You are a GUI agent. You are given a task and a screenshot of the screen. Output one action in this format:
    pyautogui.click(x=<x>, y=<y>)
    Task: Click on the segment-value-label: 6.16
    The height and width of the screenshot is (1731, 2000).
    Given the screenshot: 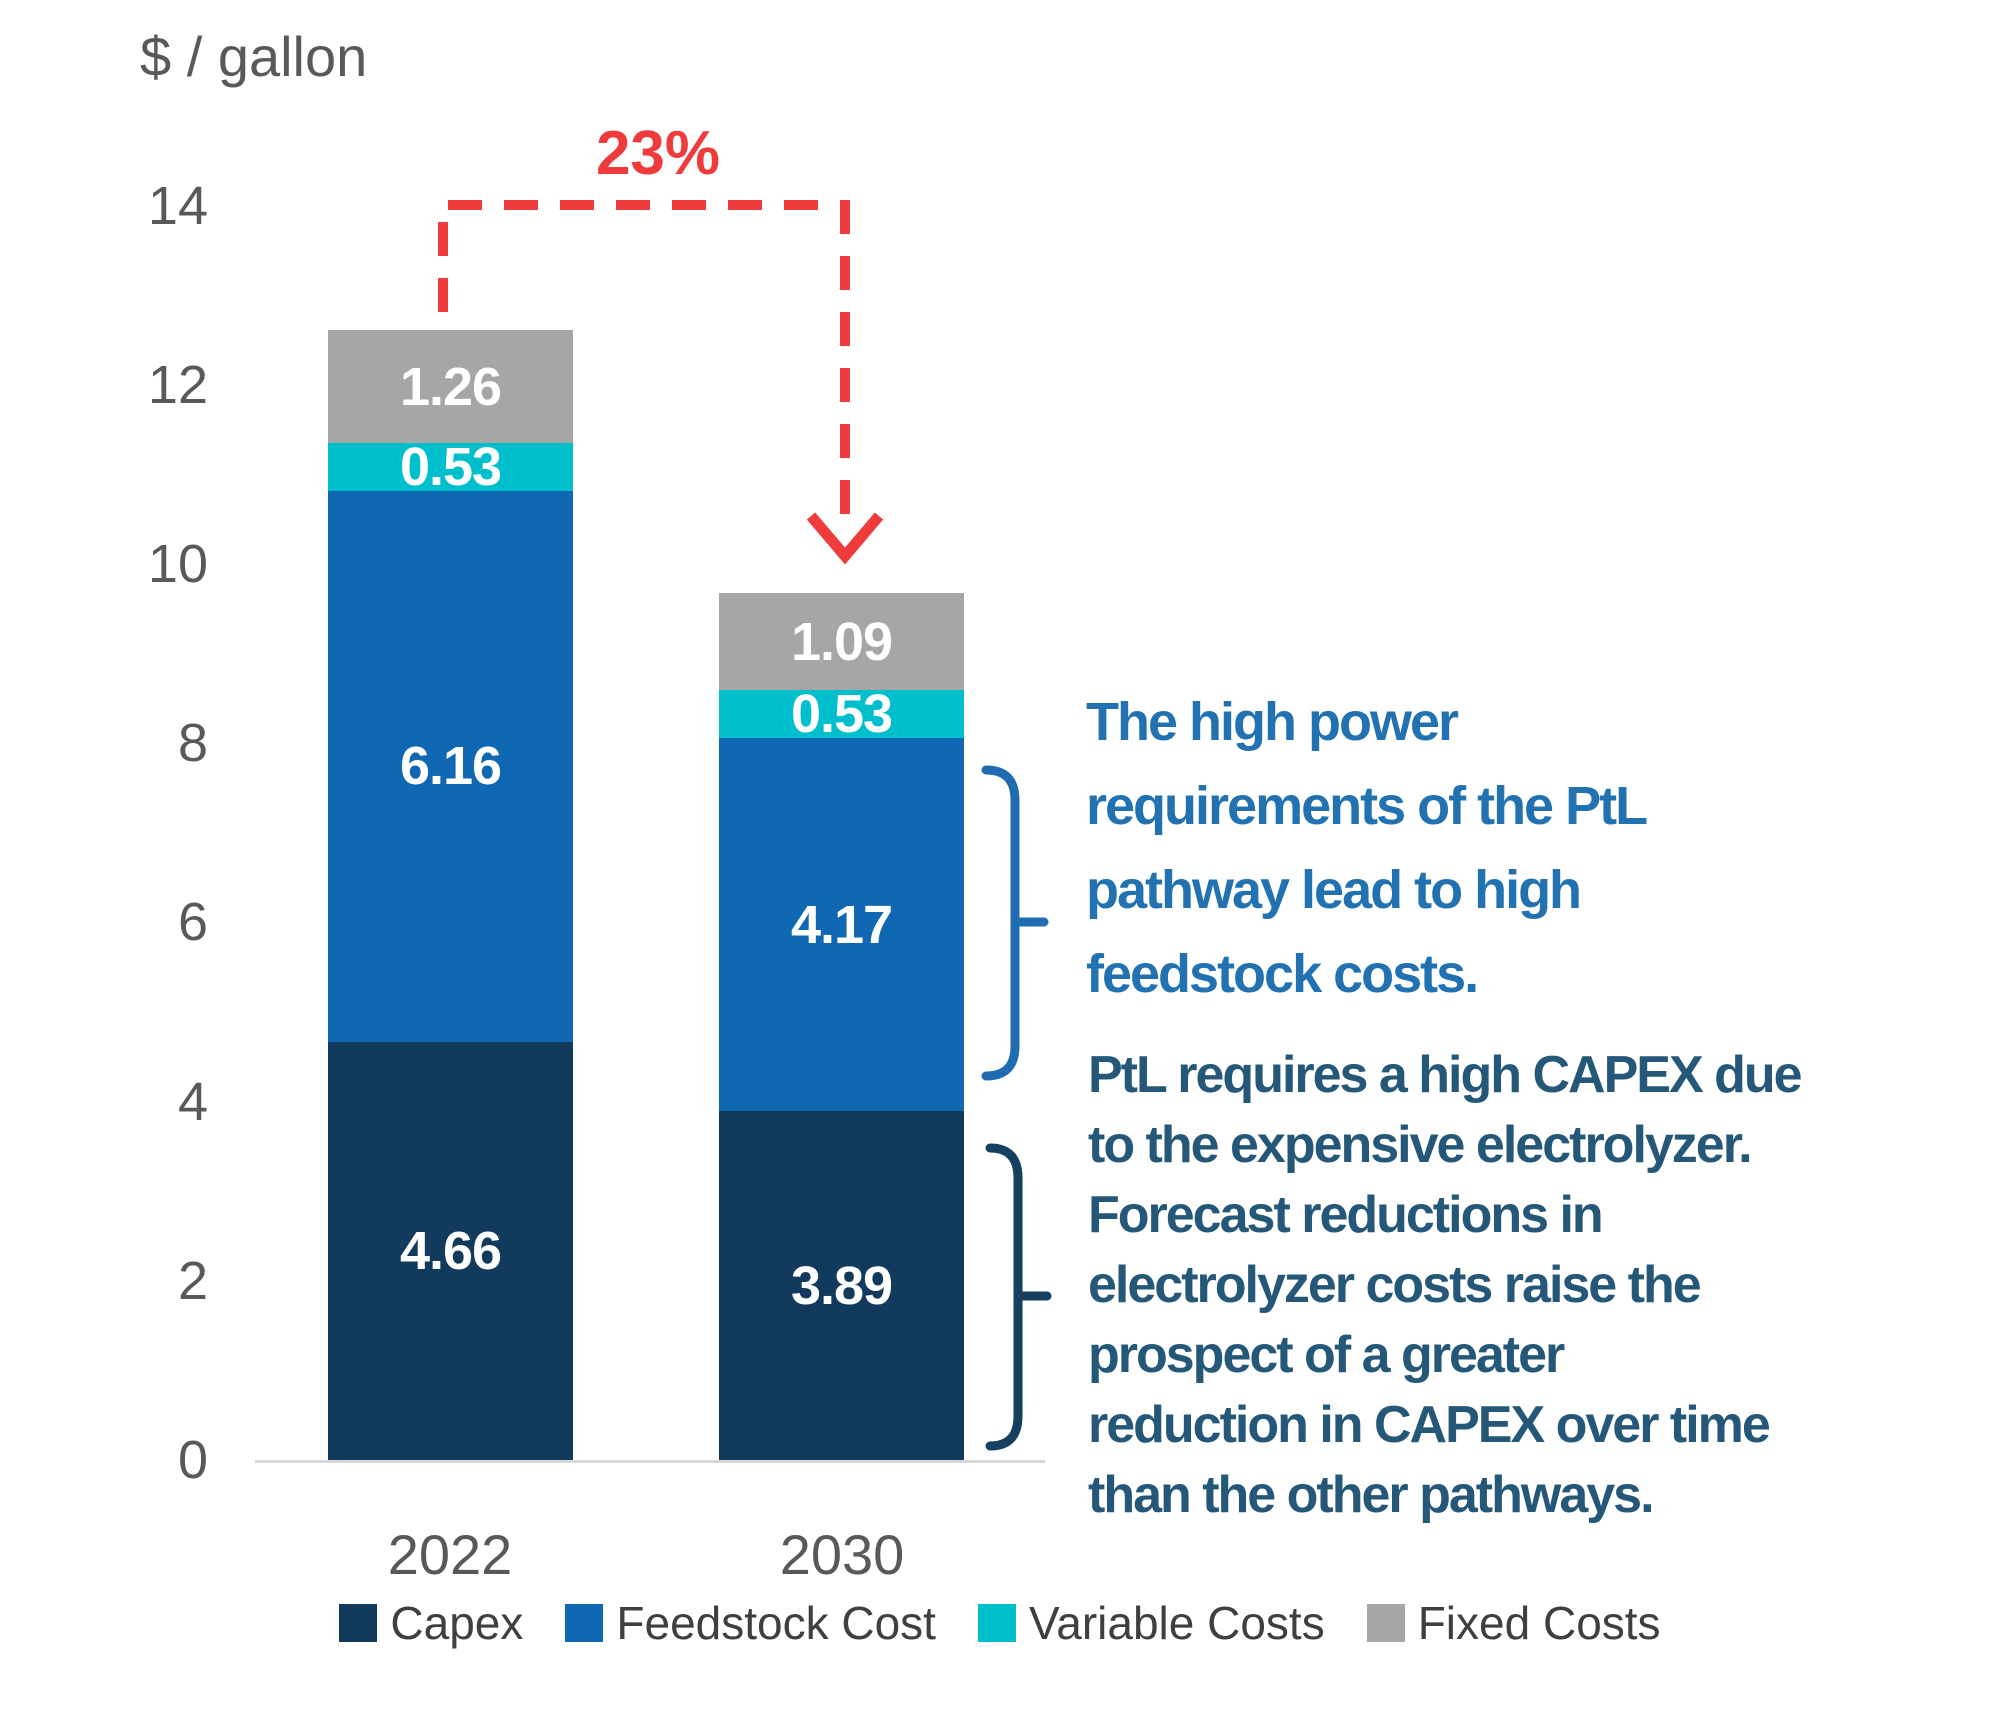 What is the action you would take?
    pyautogui.click(x=450, y=766)
    